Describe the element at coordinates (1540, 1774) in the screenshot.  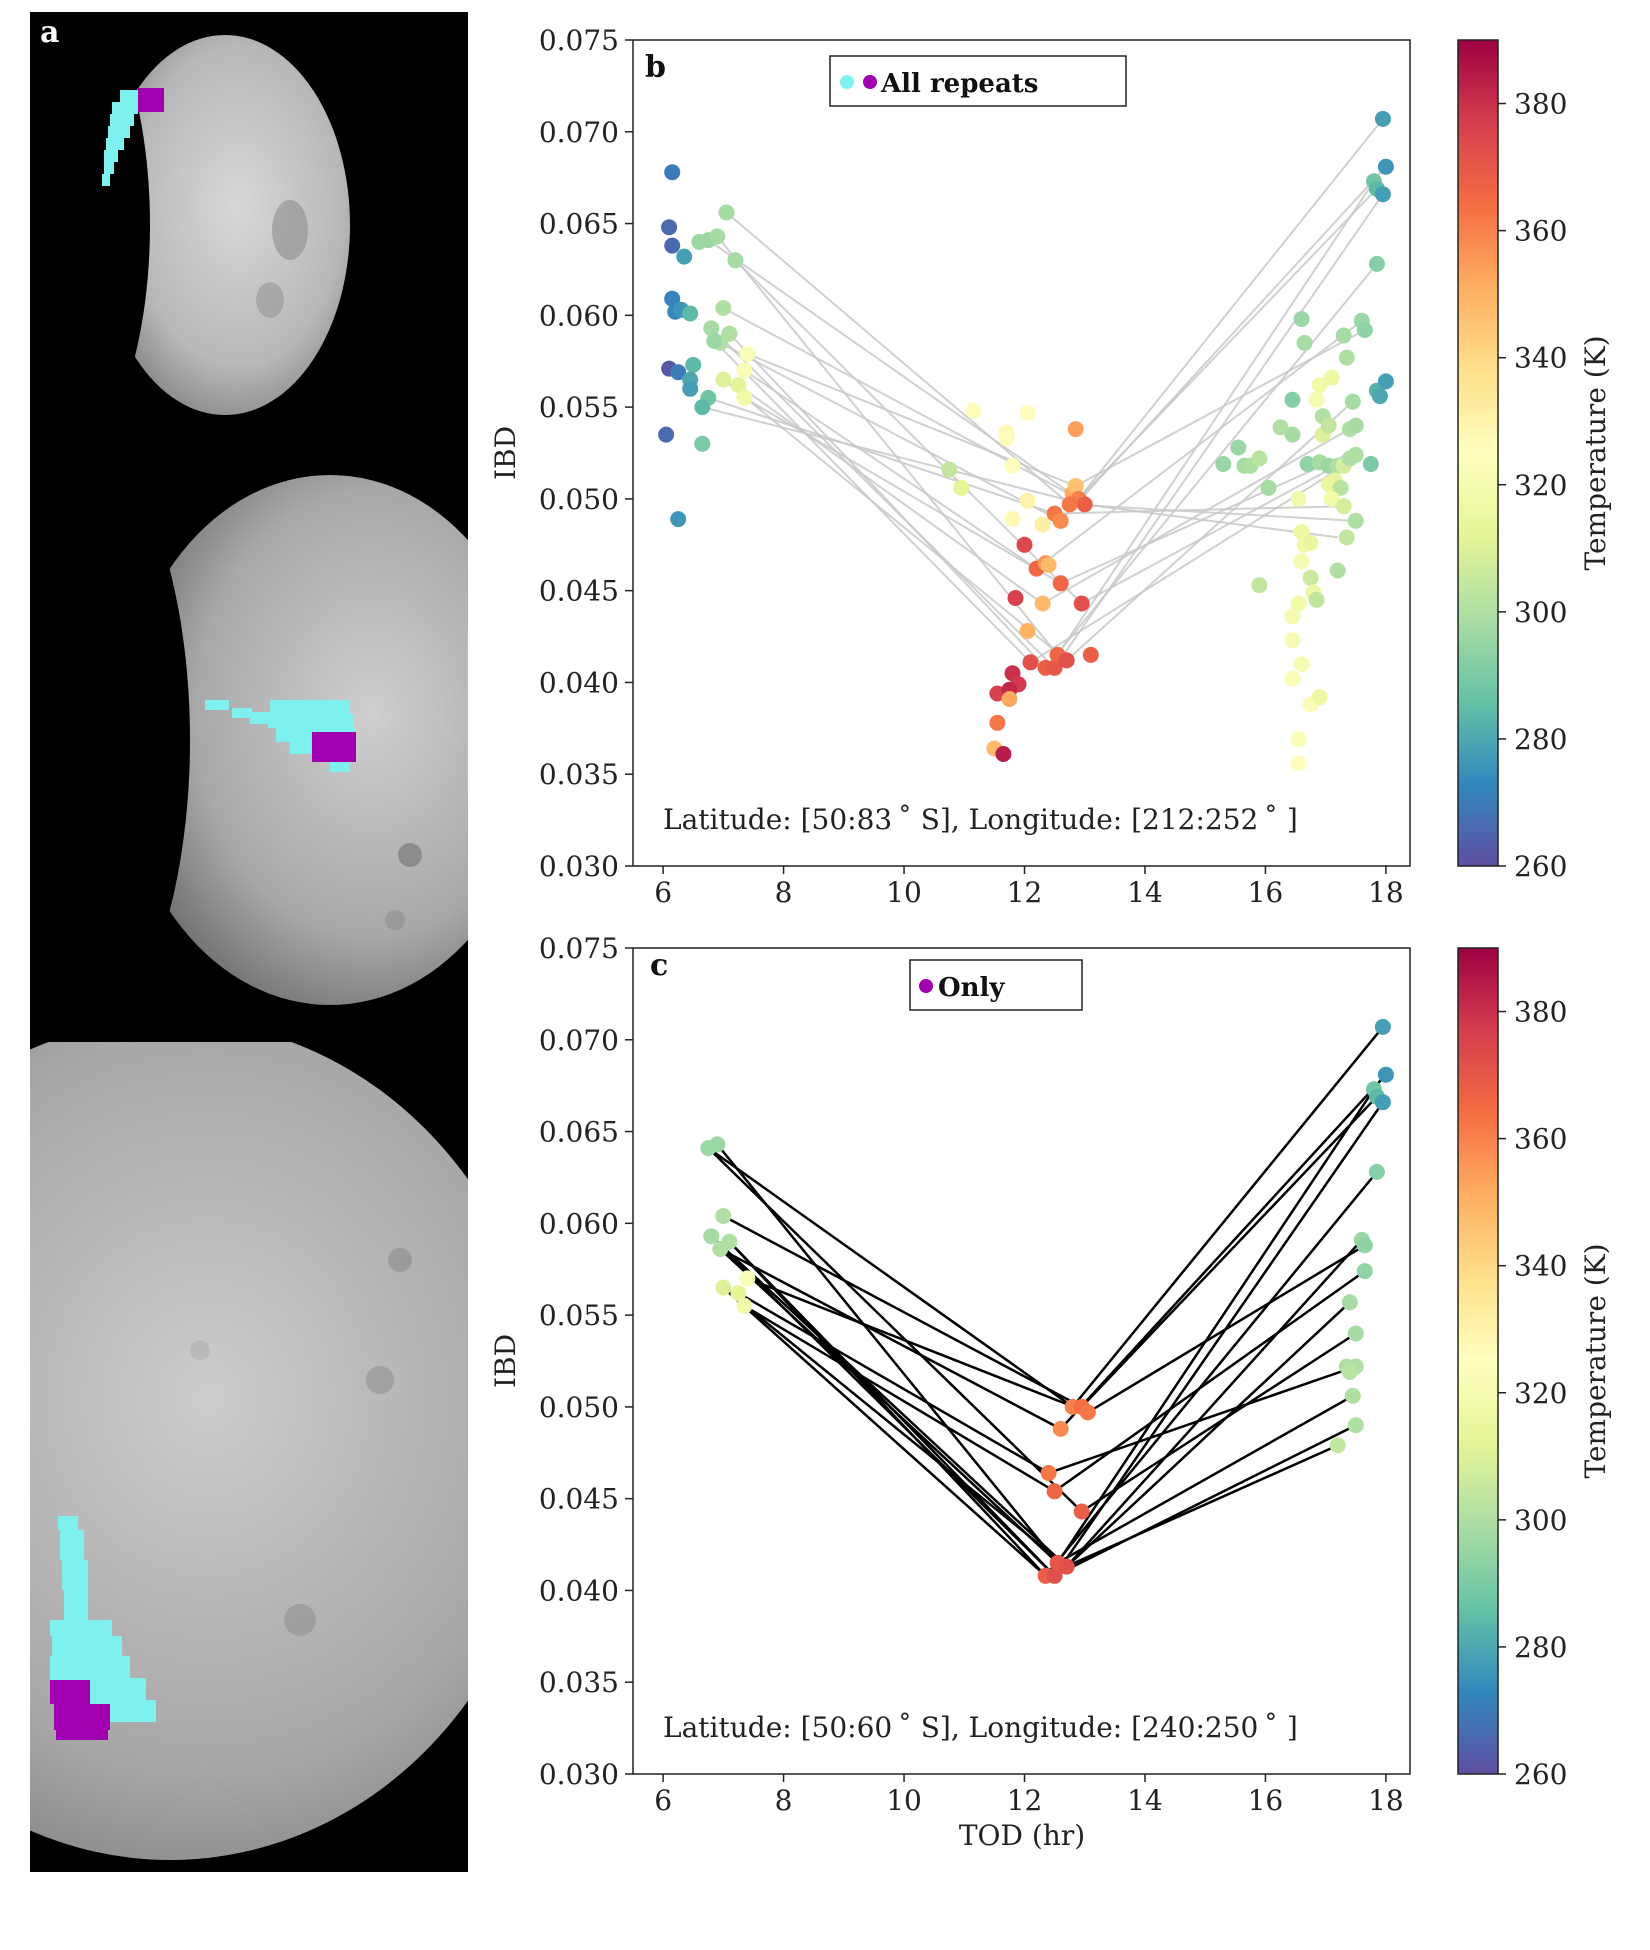
I see `colorbar-tick-label: 260` at that location.